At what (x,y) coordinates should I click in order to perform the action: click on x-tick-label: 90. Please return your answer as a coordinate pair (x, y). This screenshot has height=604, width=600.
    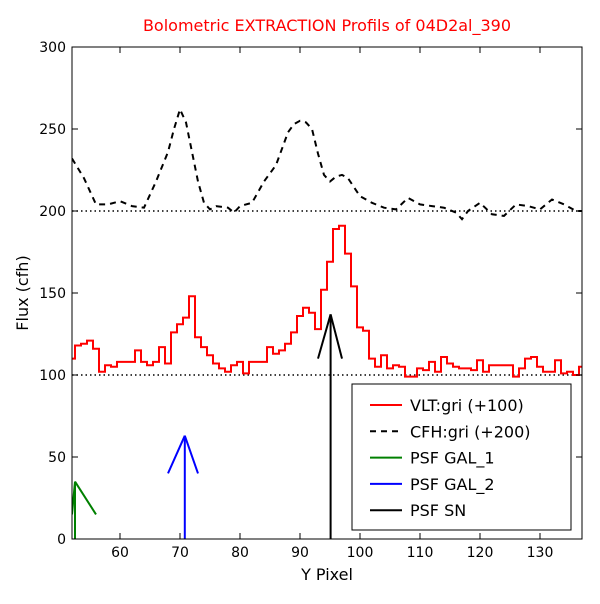
    Looking at the image, I should click on (300, 553).